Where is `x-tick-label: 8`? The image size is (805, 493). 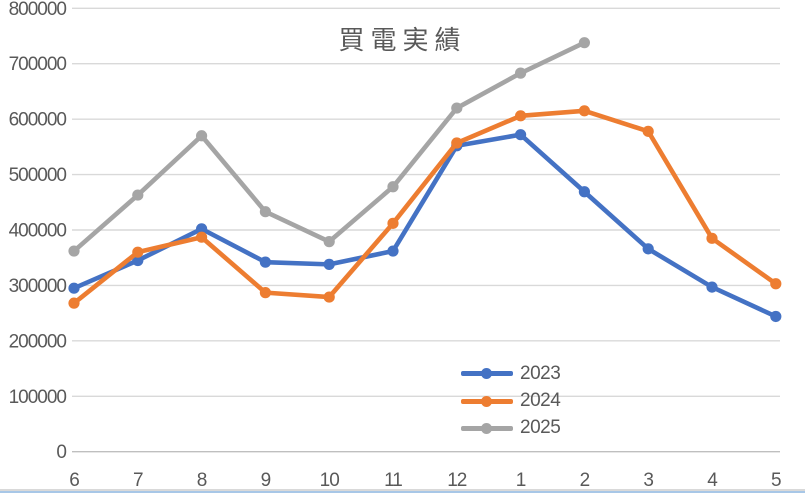 x-tick-label: 8 is located at coordinates (202, 480).